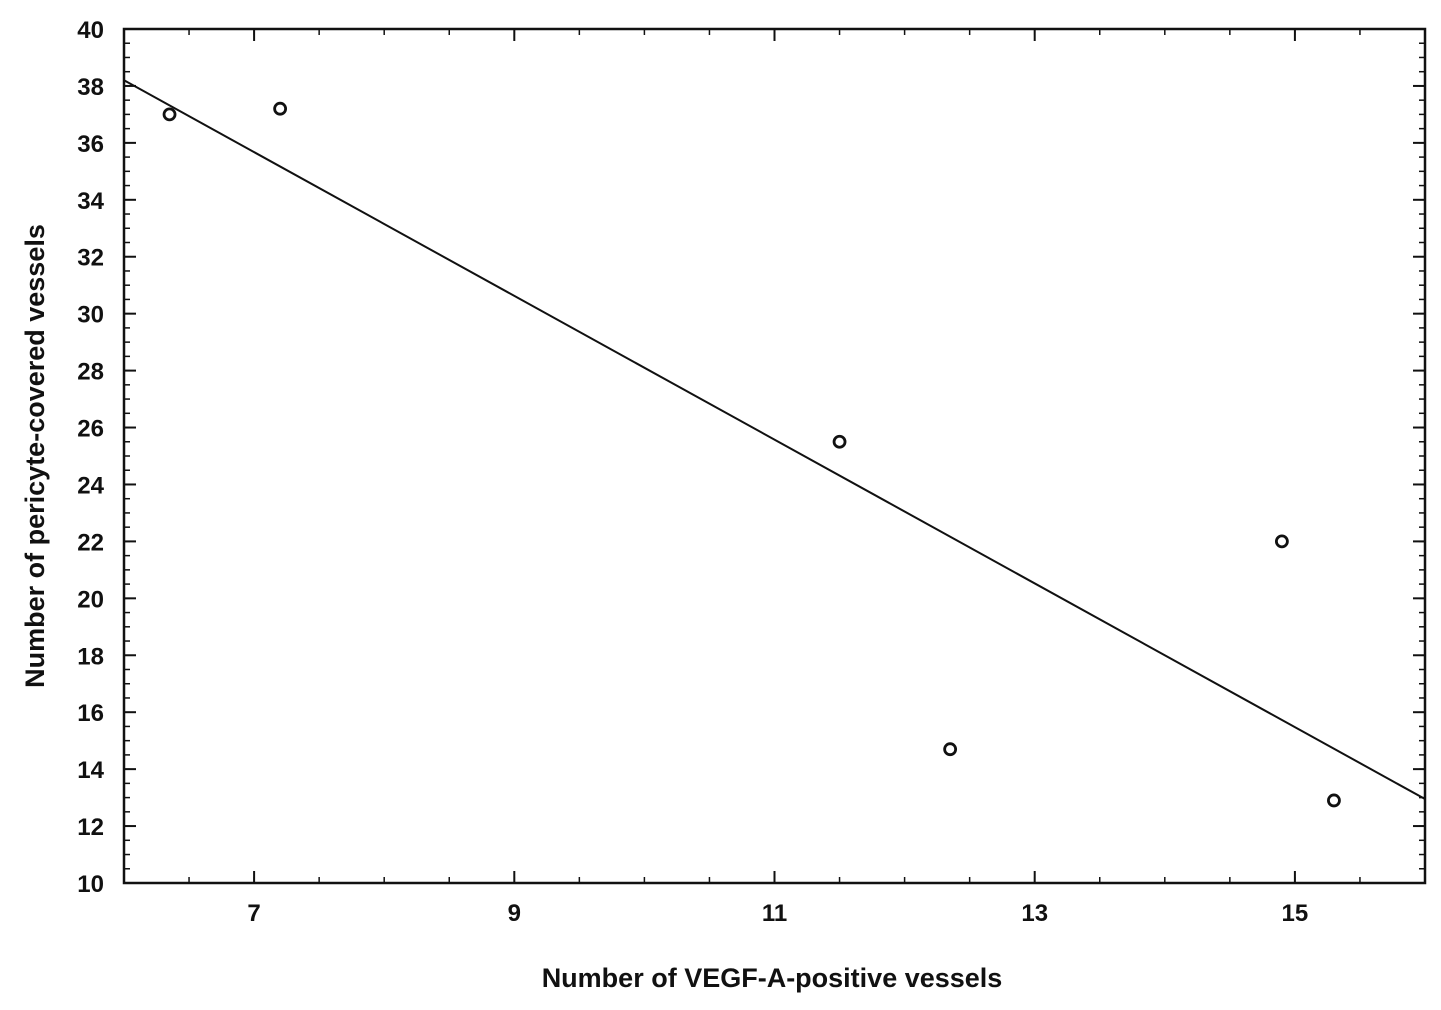 Image resolution: width=1441 pixels, height=1010 pixels. I want to click on y-tick-label: 34, so click(90, 201).